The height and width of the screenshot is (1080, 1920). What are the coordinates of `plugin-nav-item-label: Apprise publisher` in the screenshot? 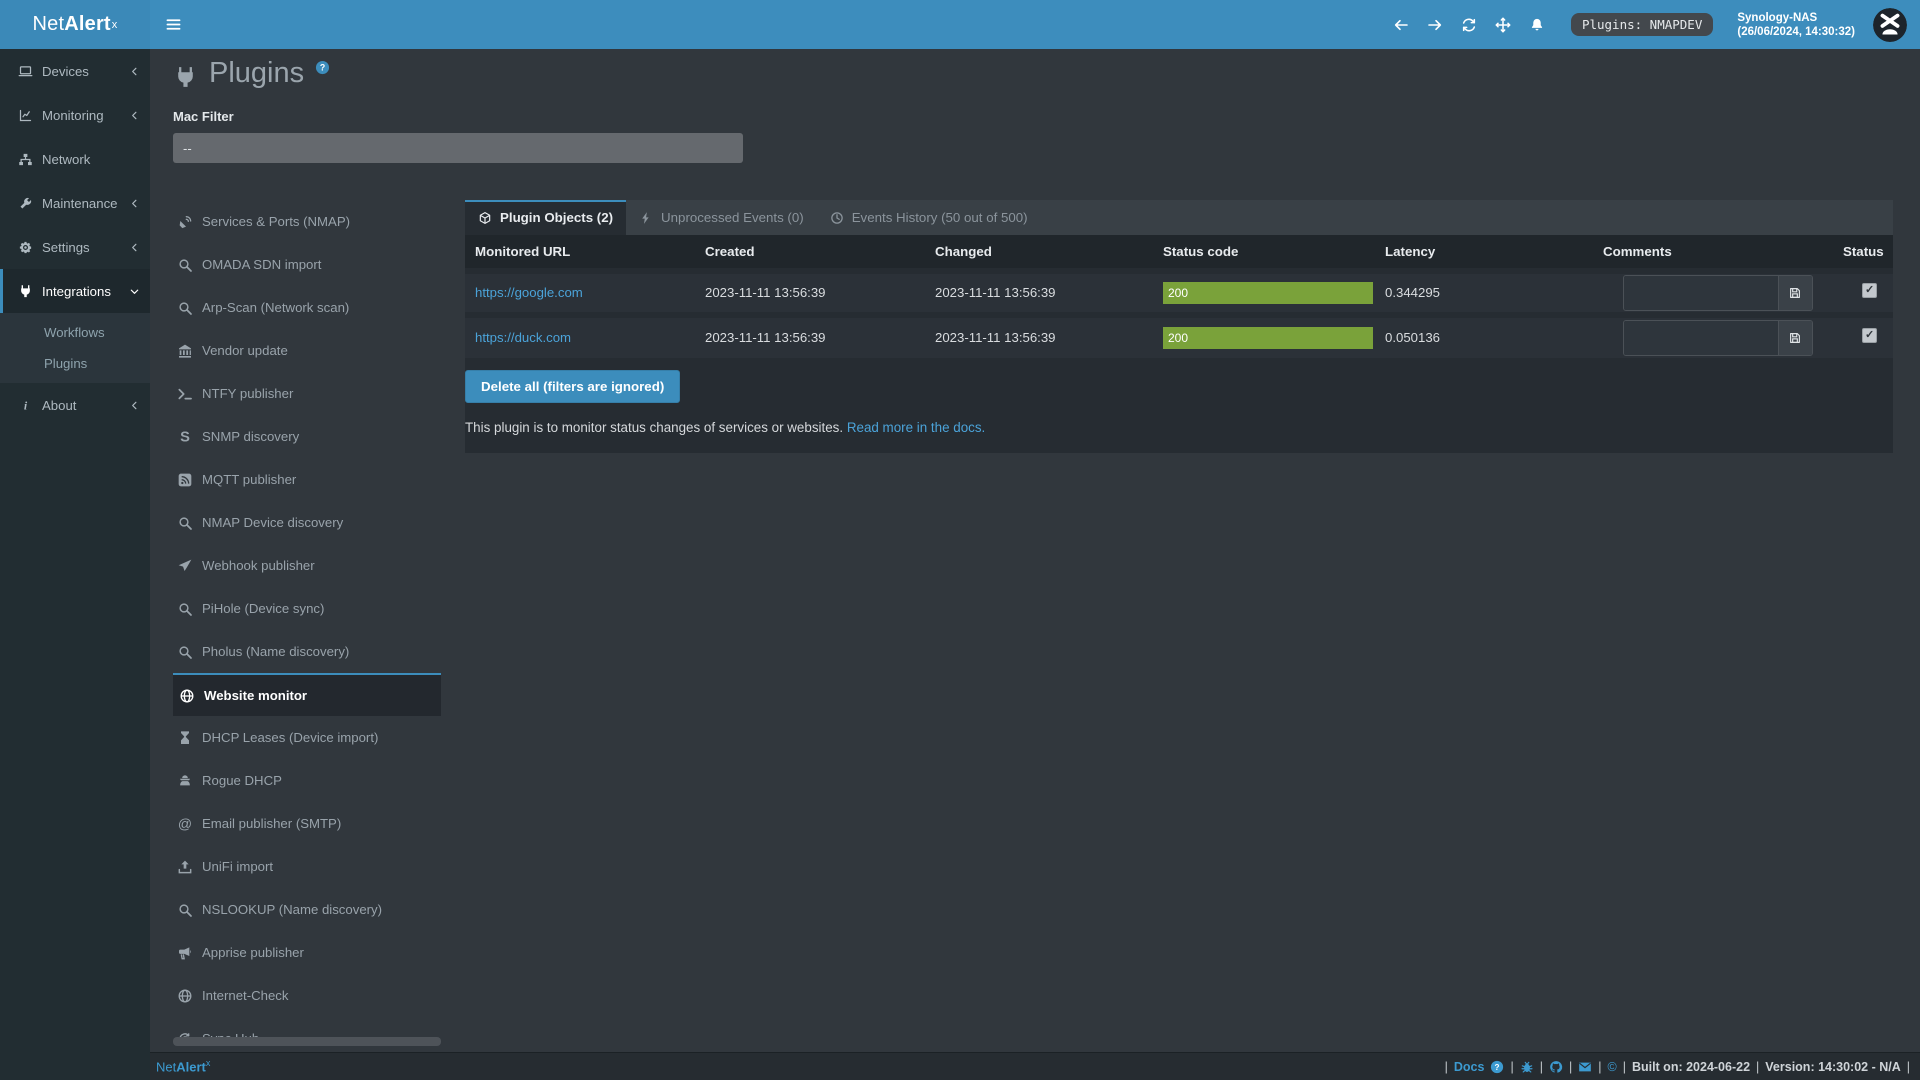 It's located at (253, 952).